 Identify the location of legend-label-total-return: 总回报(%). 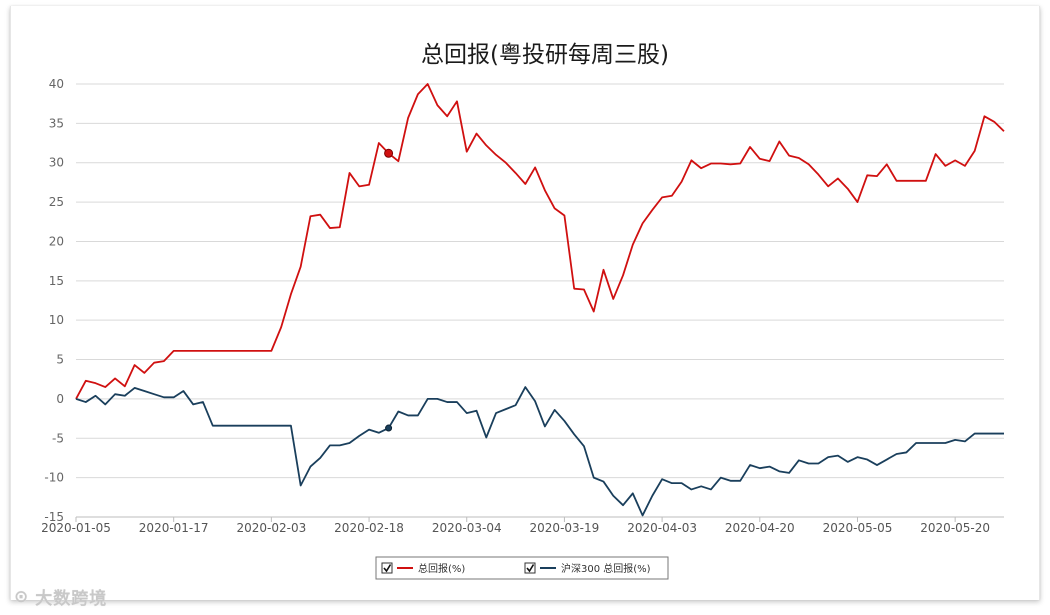
(441, 568).